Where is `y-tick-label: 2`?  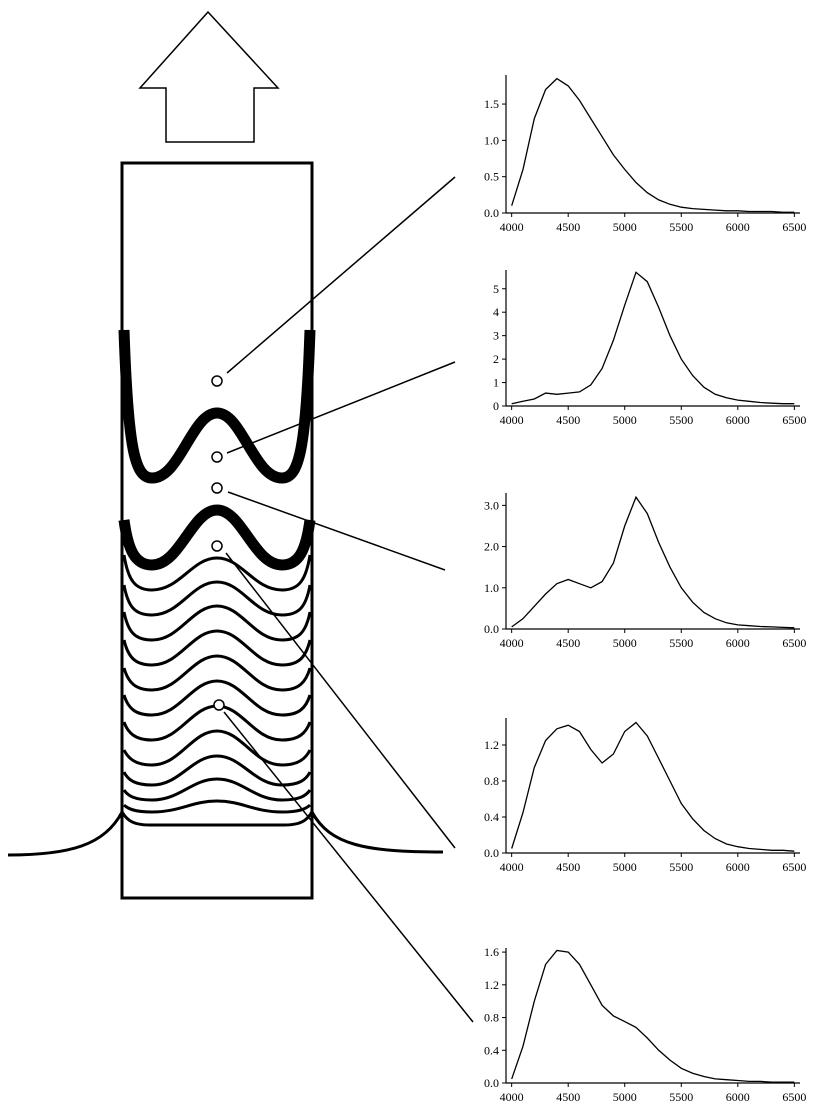 y-tick-label: 2 is located at coordinates (496, 359).